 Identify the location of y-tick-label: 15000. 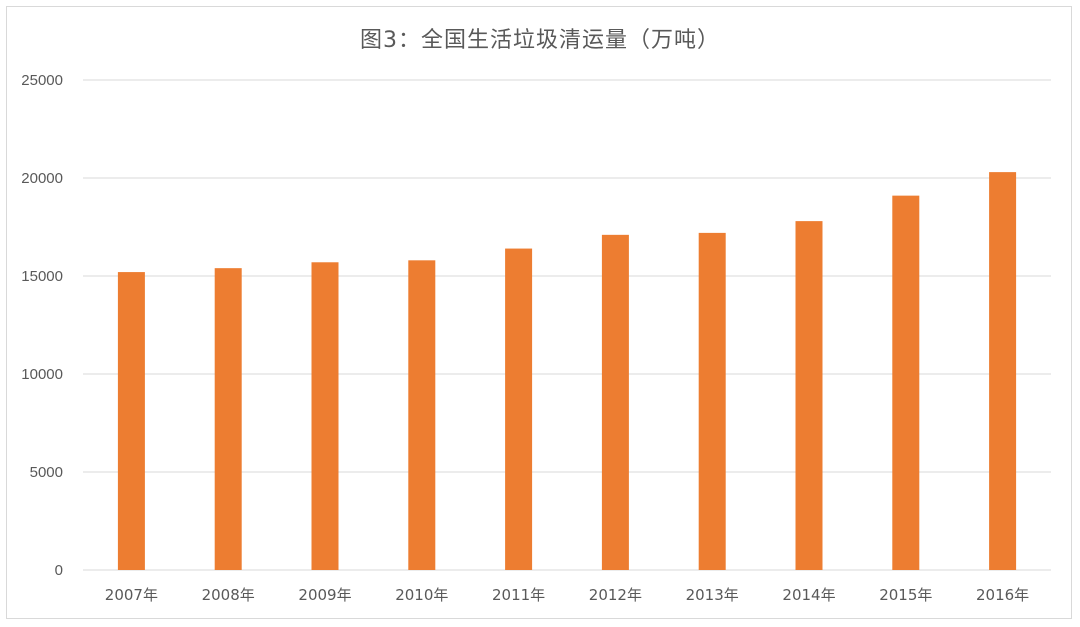
(42, 276).